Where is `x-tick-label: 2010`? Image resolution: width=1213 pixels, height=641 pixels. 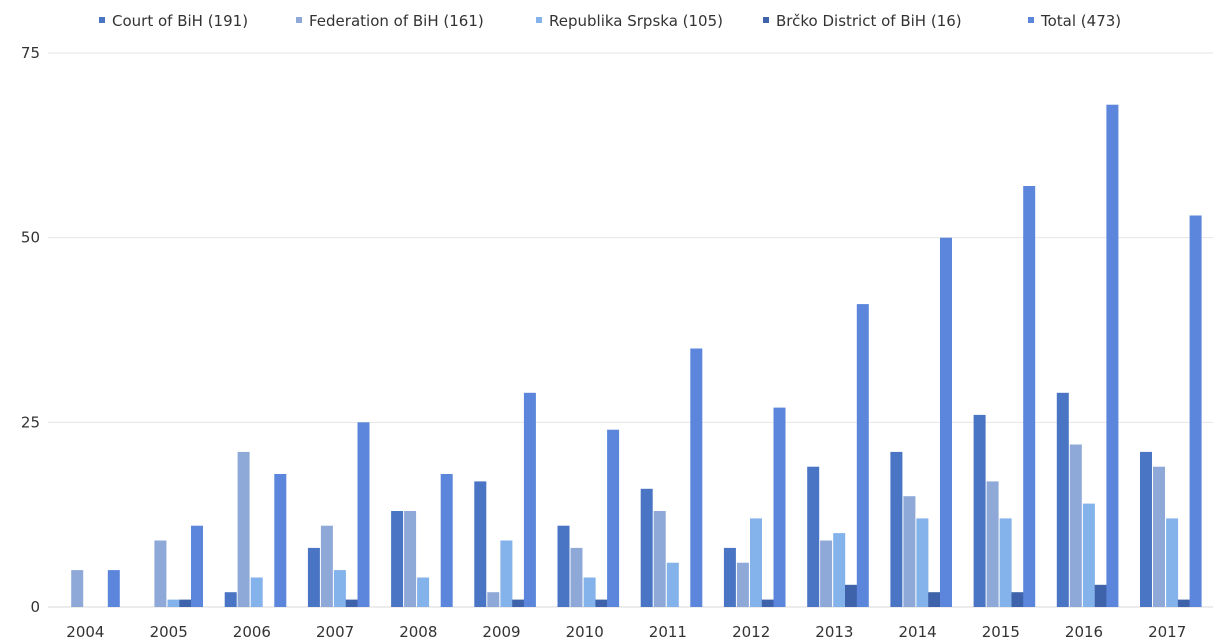 x-tick-label: 2010 is located at coordinates (585, 632).